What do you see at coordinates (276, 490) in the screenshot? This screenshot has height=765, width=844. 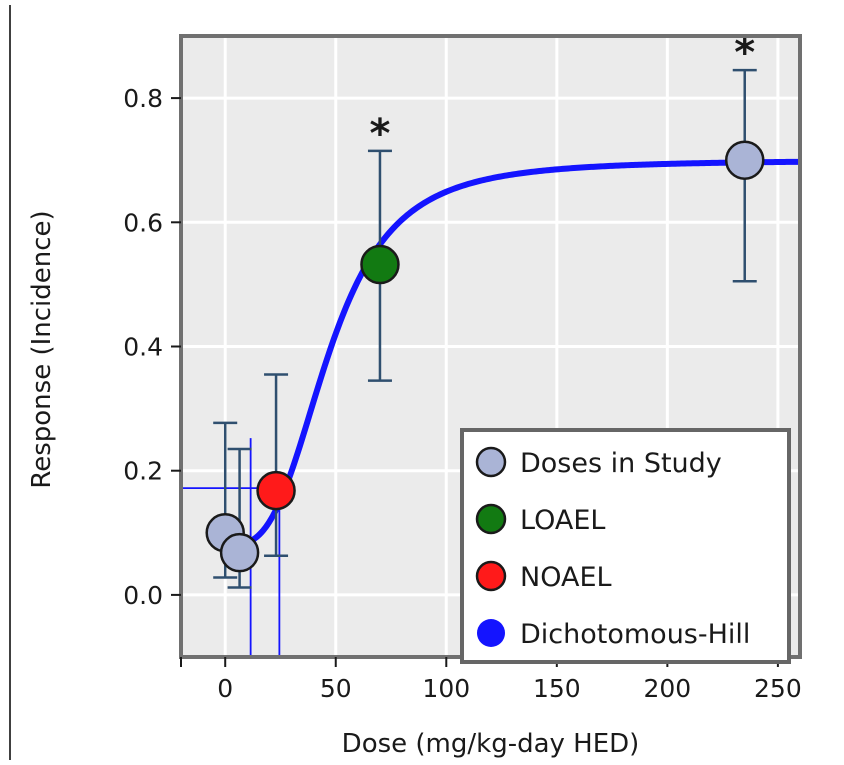 I see `noael-point` at bounding box center [276, 490].